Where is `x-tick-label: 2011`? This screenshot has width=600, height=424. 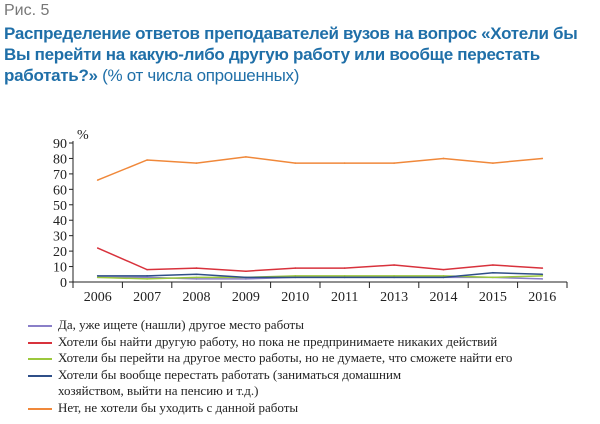
x-tick-label: 2011 is located at coordinates (344, 297).